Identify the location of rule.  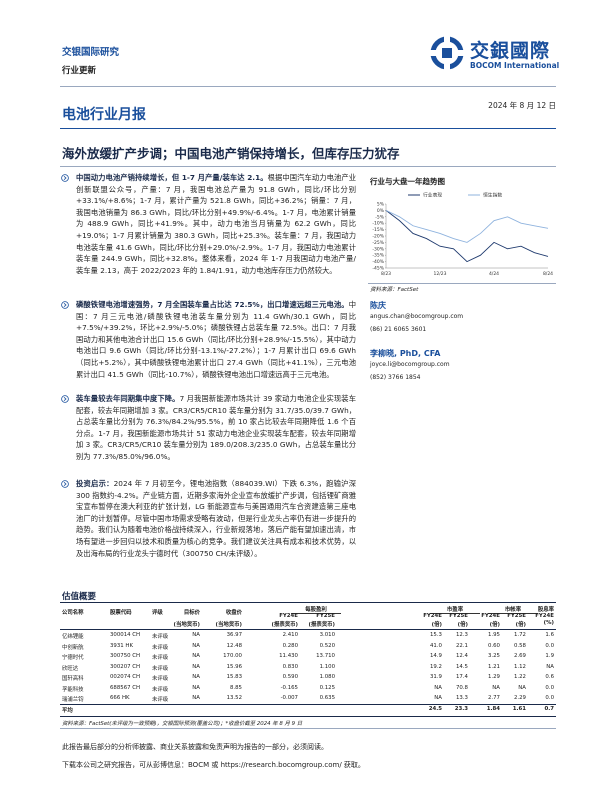
(308, 602).